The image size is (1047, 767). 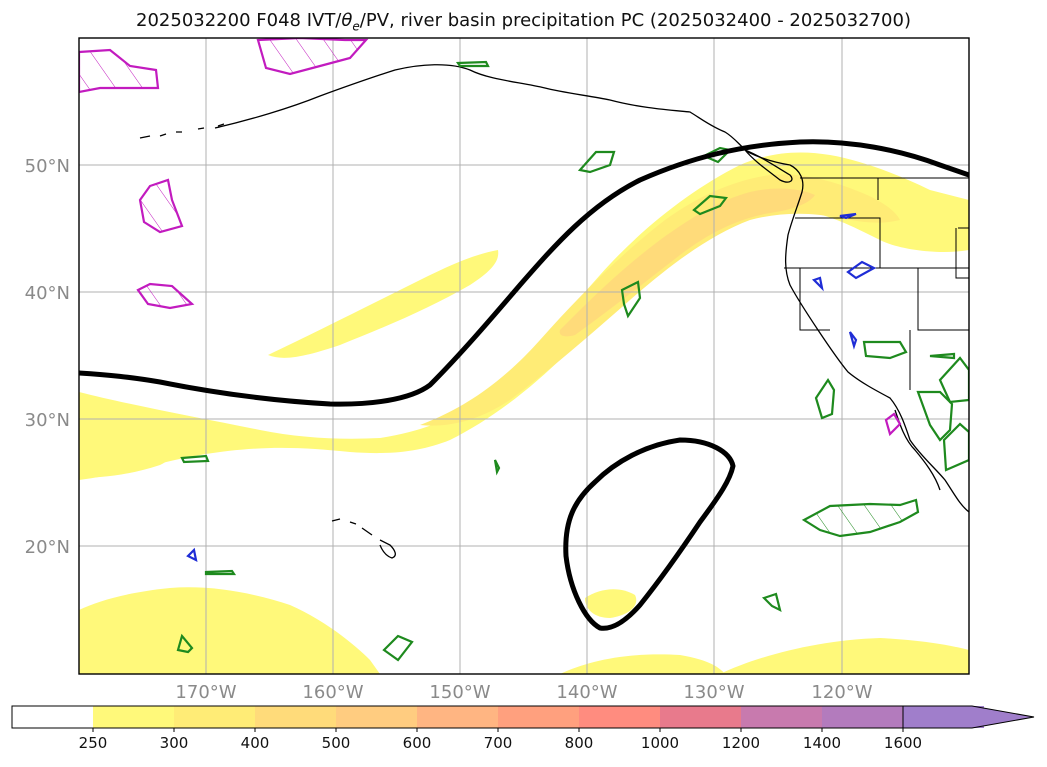 What do you see at coordinates (523, 692) in the screenshot?
I see `longitude-axis-labels: 170°W 160°W 150°W 140°W 130°W 120°W` at bounding box center [523, 692].